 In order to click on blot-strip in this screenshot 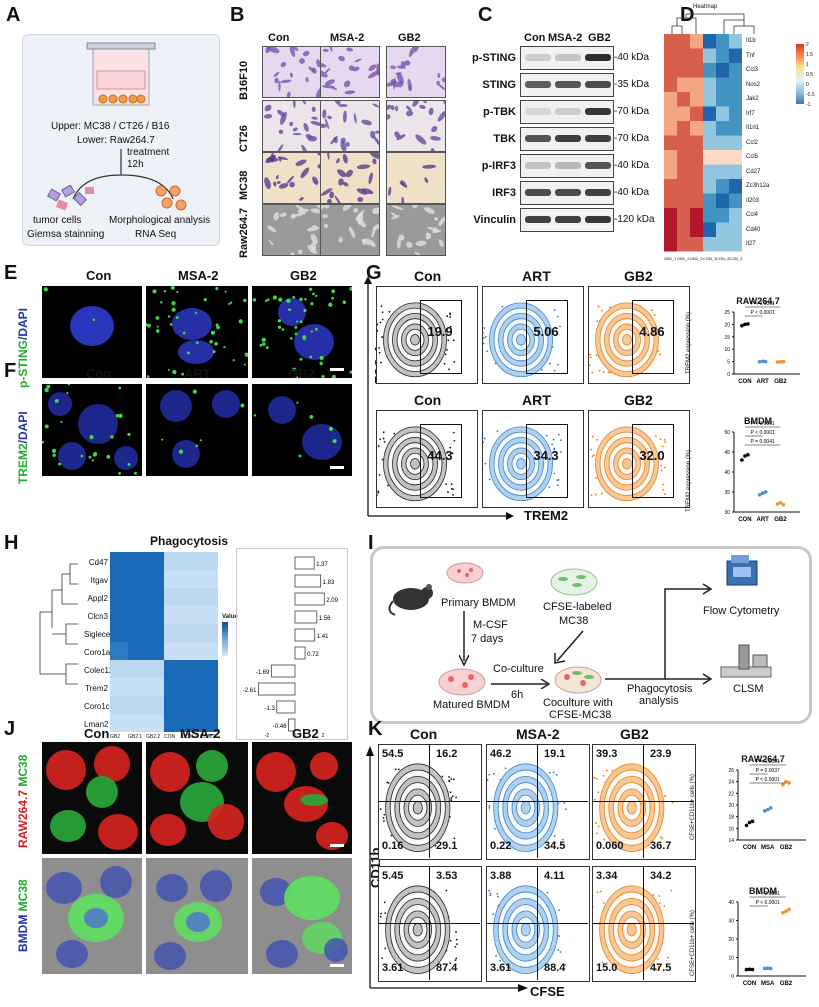, I will do `click(567, 166)`.